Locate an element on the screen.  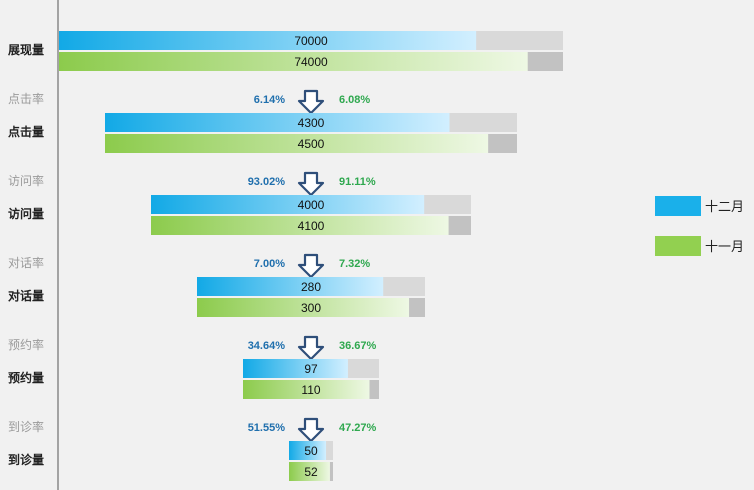
data-label-nov: 4100 is located at coordinates (311, 226).